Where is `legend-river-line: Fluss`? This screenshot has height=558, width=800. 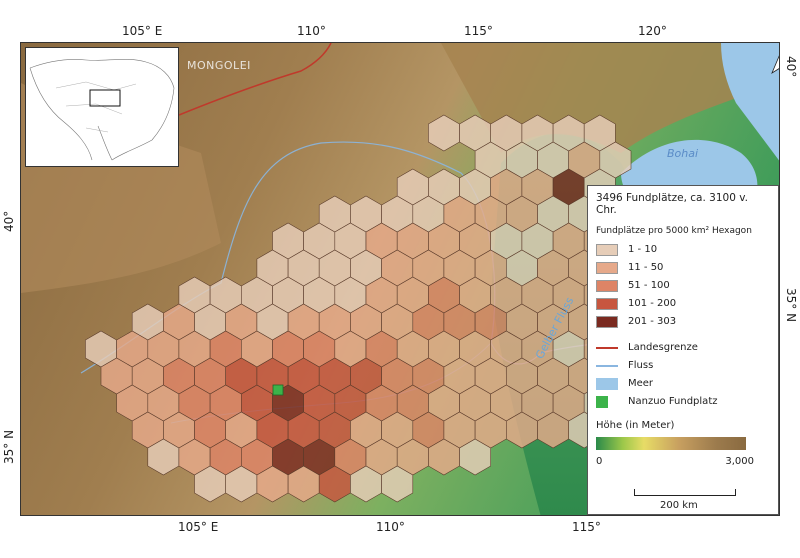 legend-river-line: Fluss is located at coordinates (683, 365).